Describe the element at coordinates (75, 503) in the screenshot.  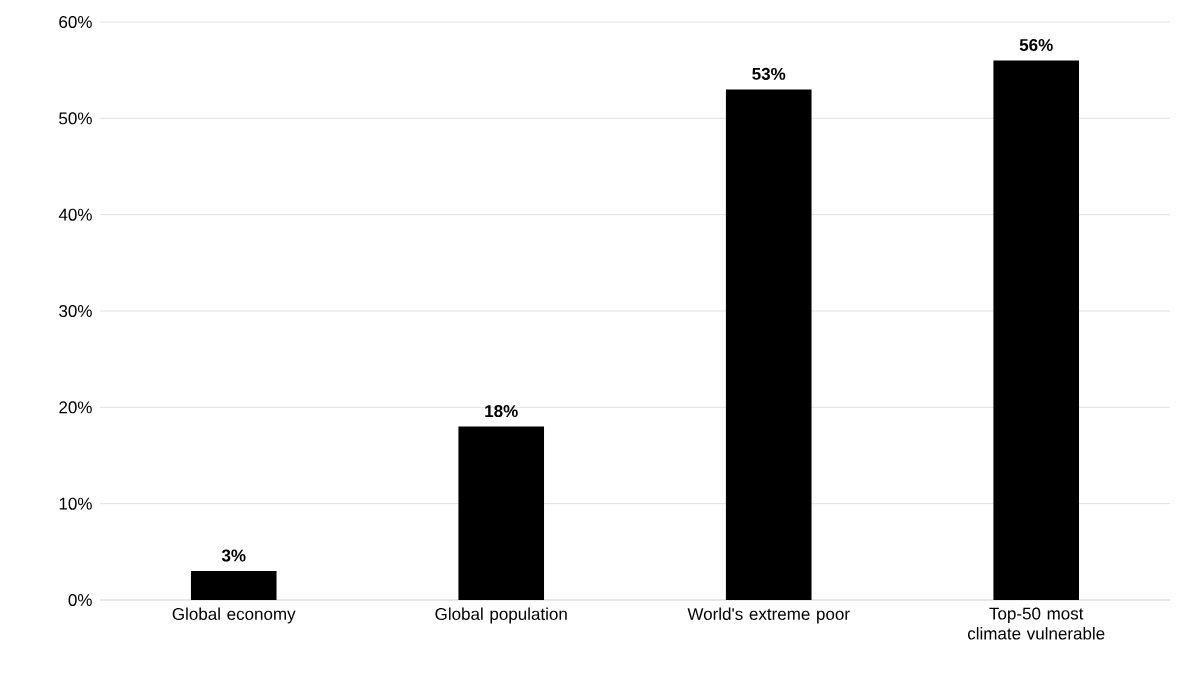
I see `y-tick-label: 10%` at that location.